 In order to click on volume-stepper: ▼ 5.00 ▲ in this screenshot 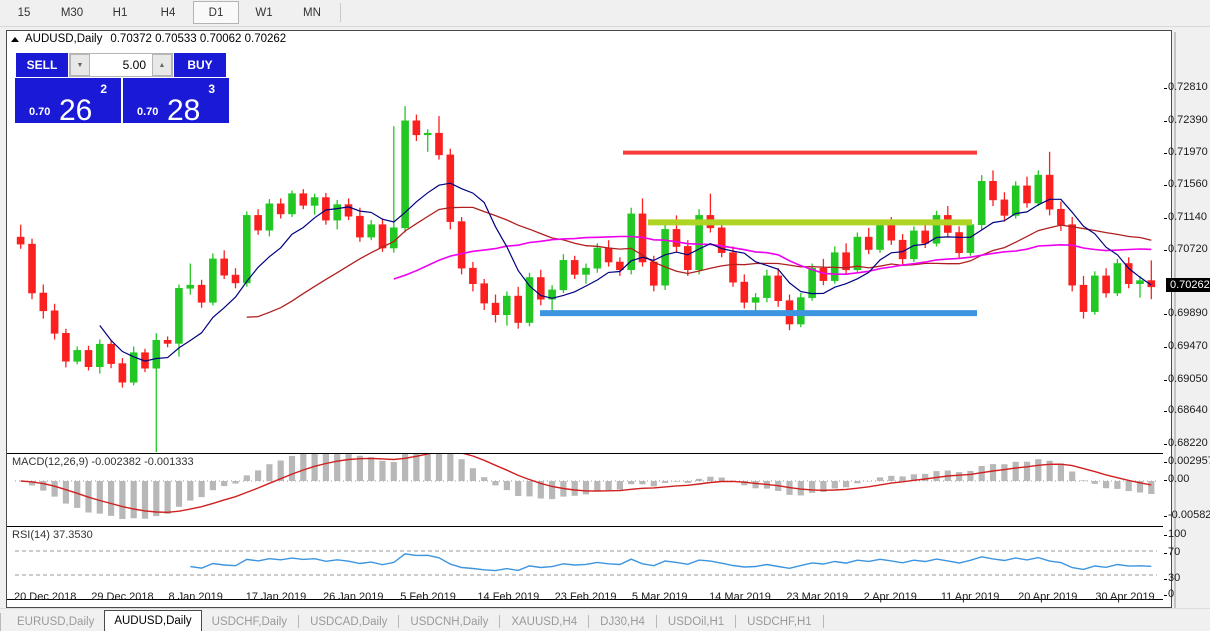, I will do `click(121, 65)`.